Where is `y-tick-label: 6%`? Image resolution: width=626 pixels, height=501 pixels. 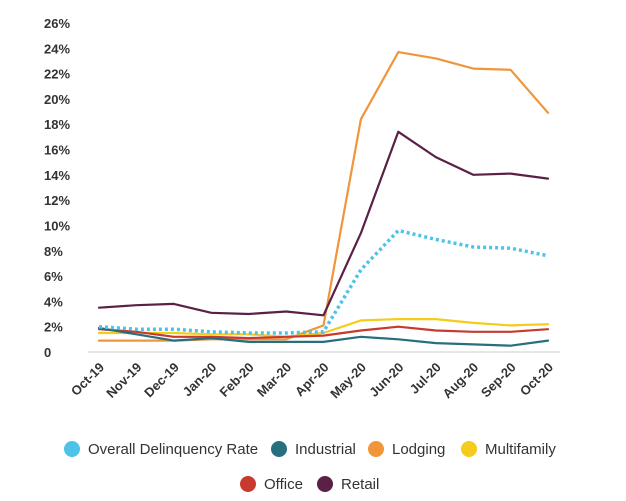
y-tick-label: 6% is located at coordinates (53, 276).